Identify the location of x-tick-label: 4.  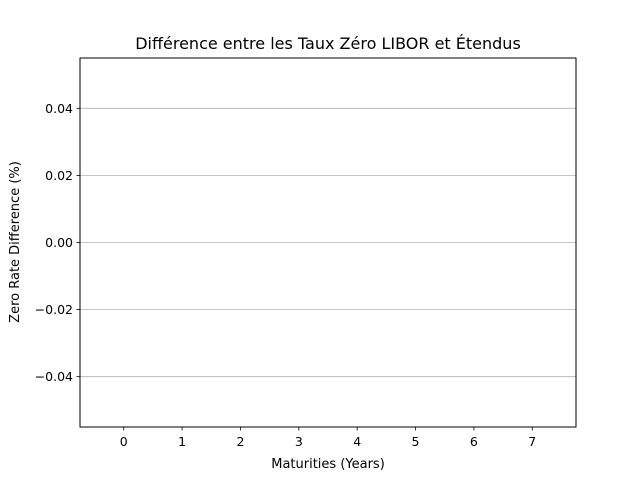
(357, 441).